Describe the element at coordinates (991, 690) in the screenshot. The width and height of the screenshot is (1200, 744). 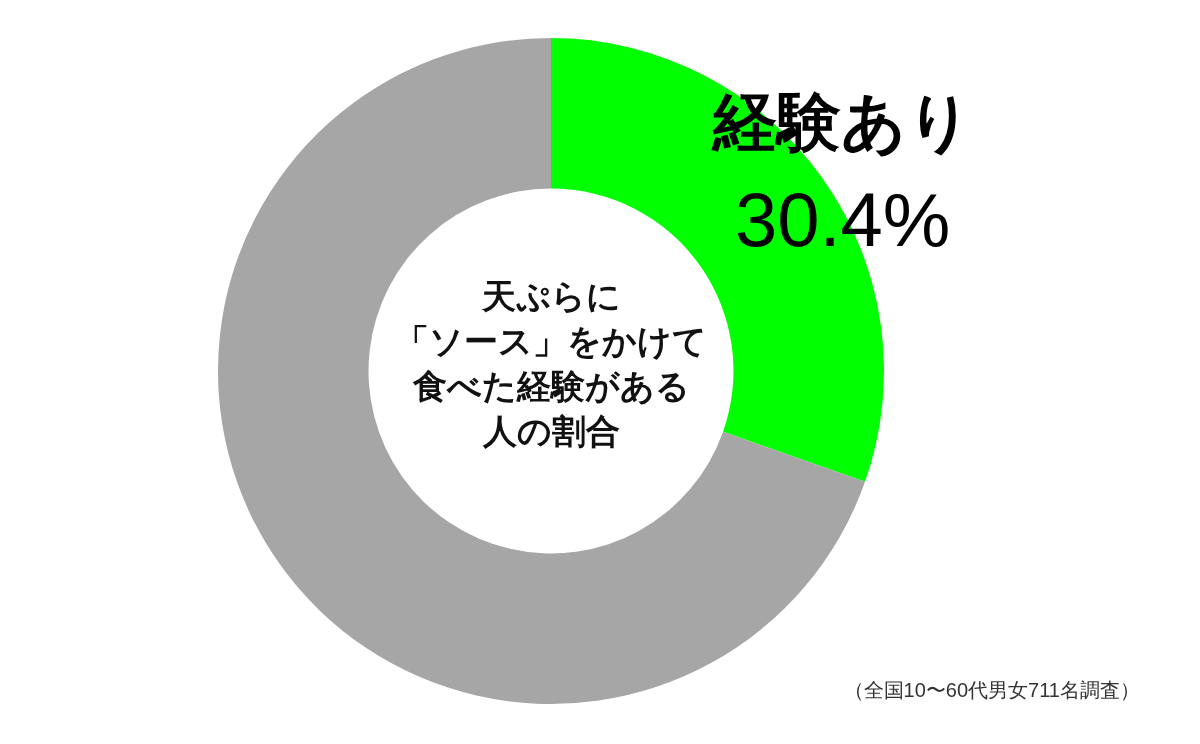
I see `annotation: （全国10〜60代男女711名調査）` at that location.